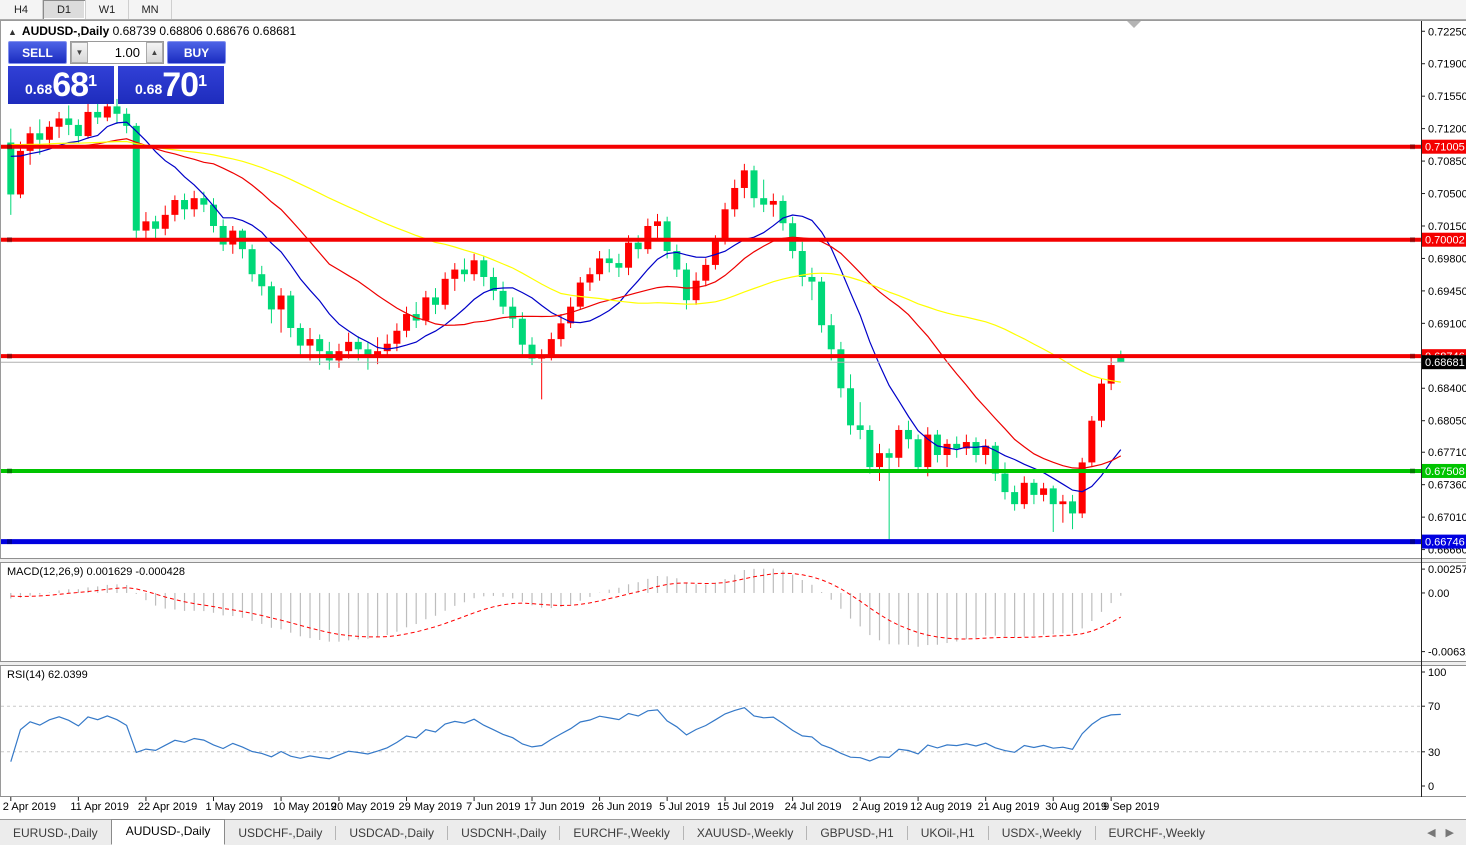 The image size is (1466, 845). What do you see at coordinates (363, 807) in the screenshot?
I see `date-tick-label: 20 May 2019` at bounding box center [363, 807].